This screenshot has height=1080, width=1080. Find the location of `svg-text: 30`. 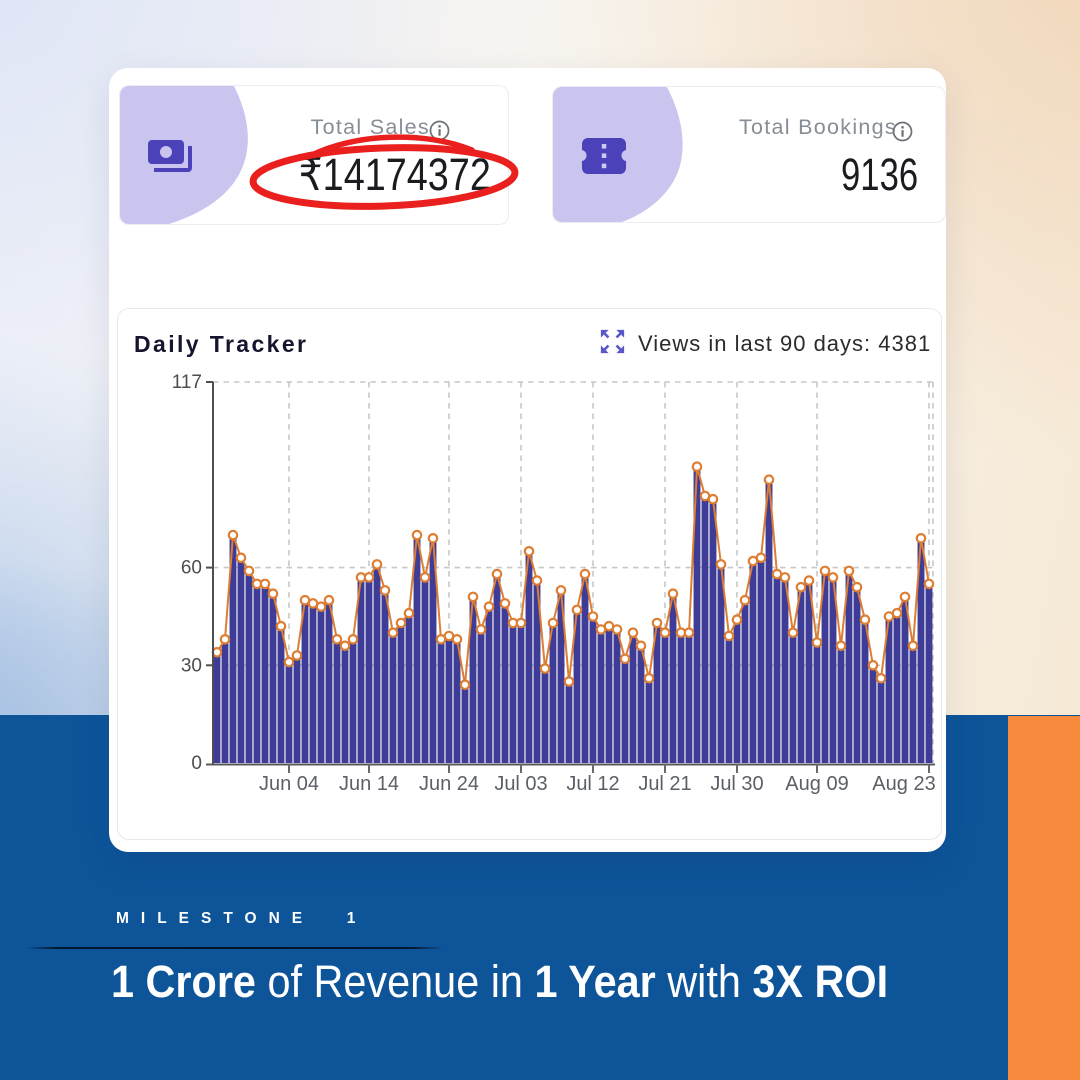

svg-text: 30 is located at coordinates (191, 665).